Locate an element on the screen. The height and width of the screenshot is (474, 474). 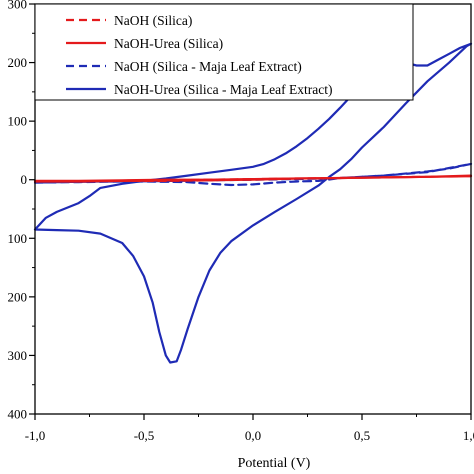
x-axis-title: Potential (V) is located at coordinates (274, 463).